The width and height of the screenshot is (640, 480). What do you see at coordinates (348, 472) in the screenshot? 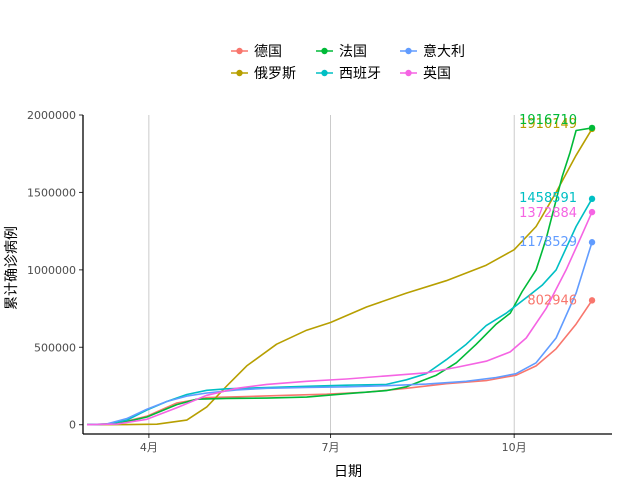
I see `x-axis-title: 日期` at bounding box center [348, 472].